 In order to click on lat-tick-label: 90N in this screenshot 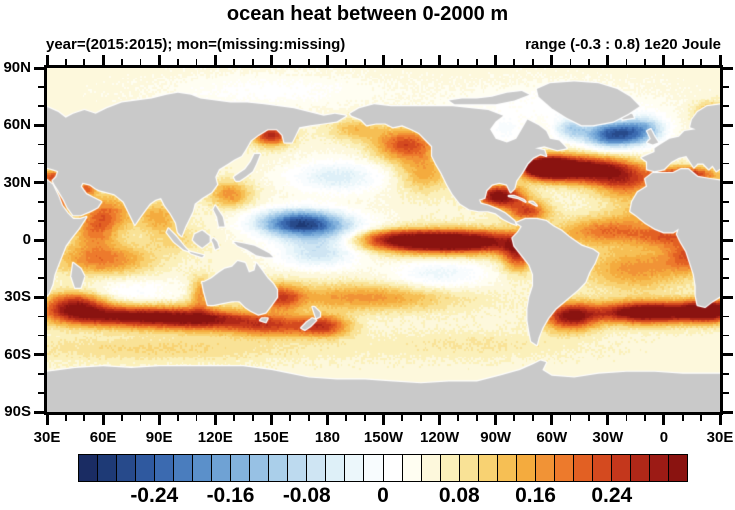, I will do `click(17, 67)`.